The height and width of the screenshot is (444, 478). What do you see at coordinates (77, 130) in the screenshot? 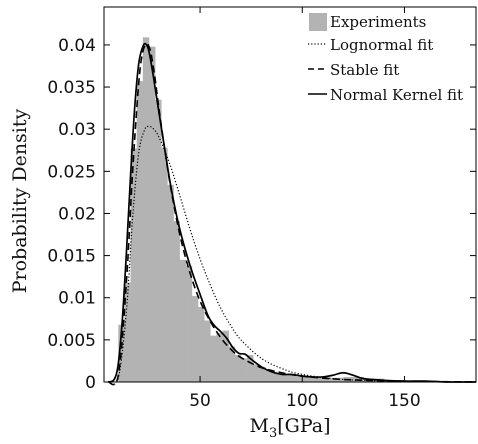
I see `y-tick-label: 0.03` at bounding box center [77, 130].